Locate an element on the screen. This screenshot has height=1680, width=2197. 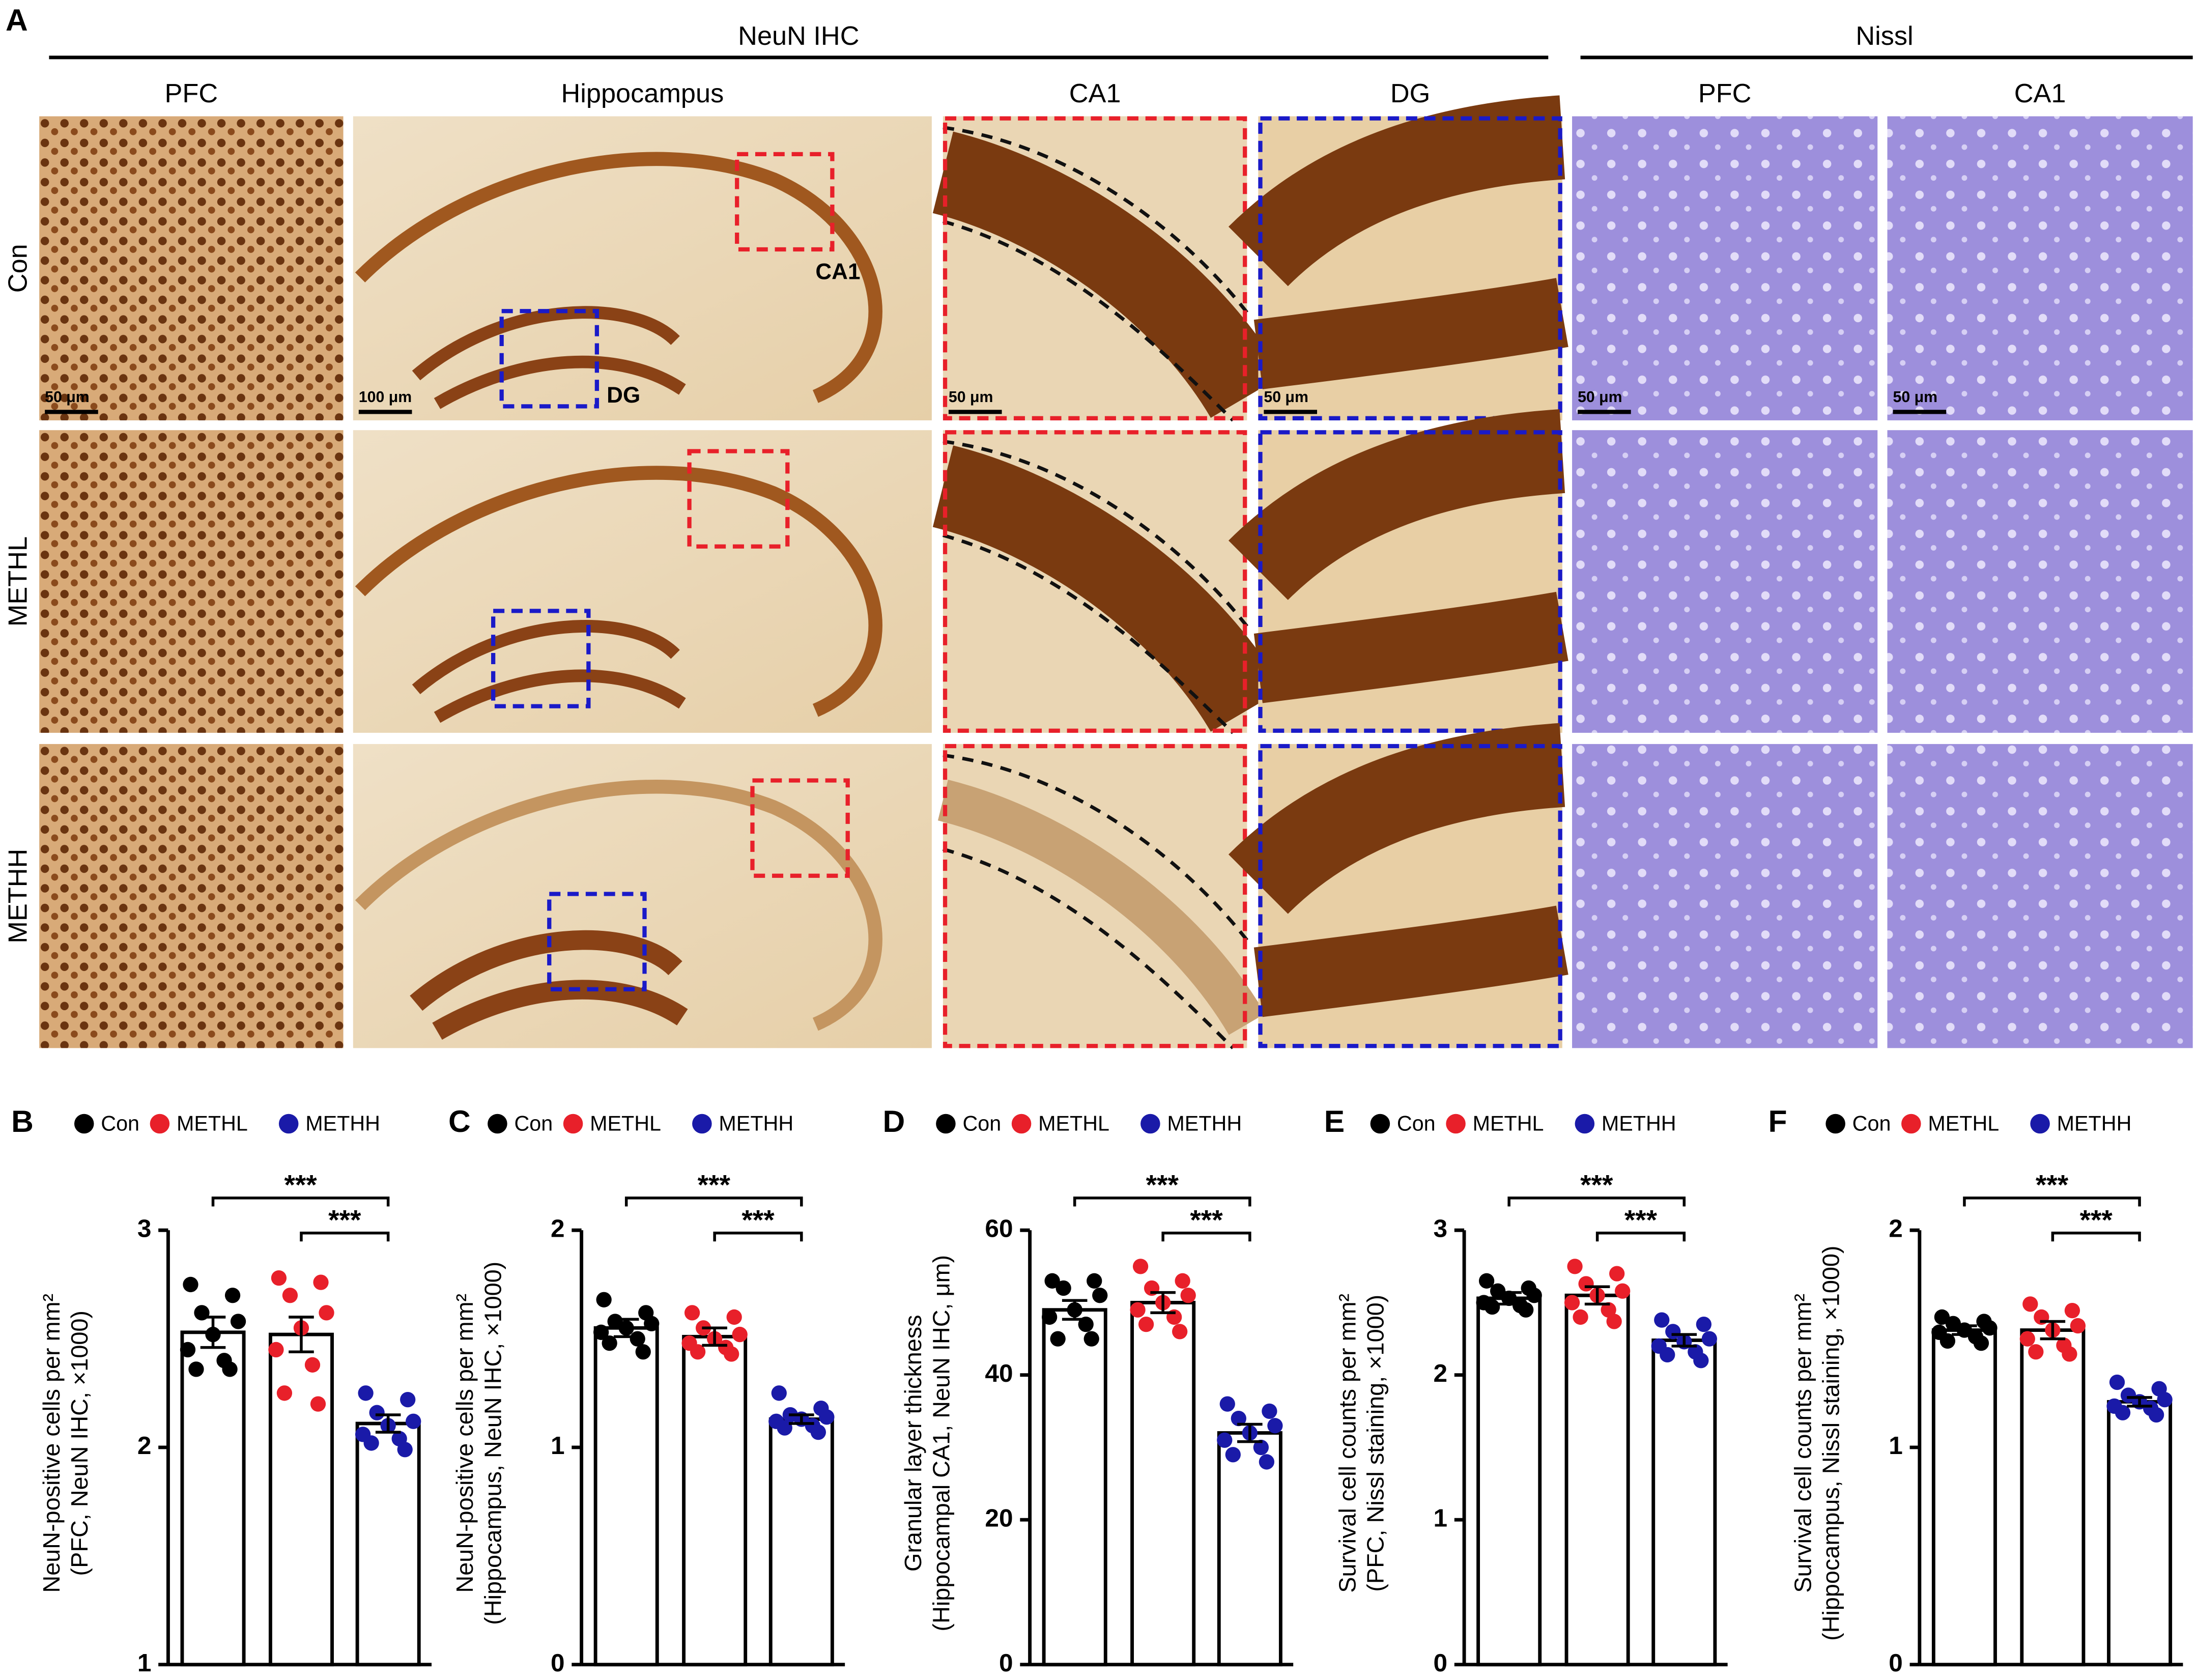
y-tick-label: 40 is located at coordinates (999, 1373).